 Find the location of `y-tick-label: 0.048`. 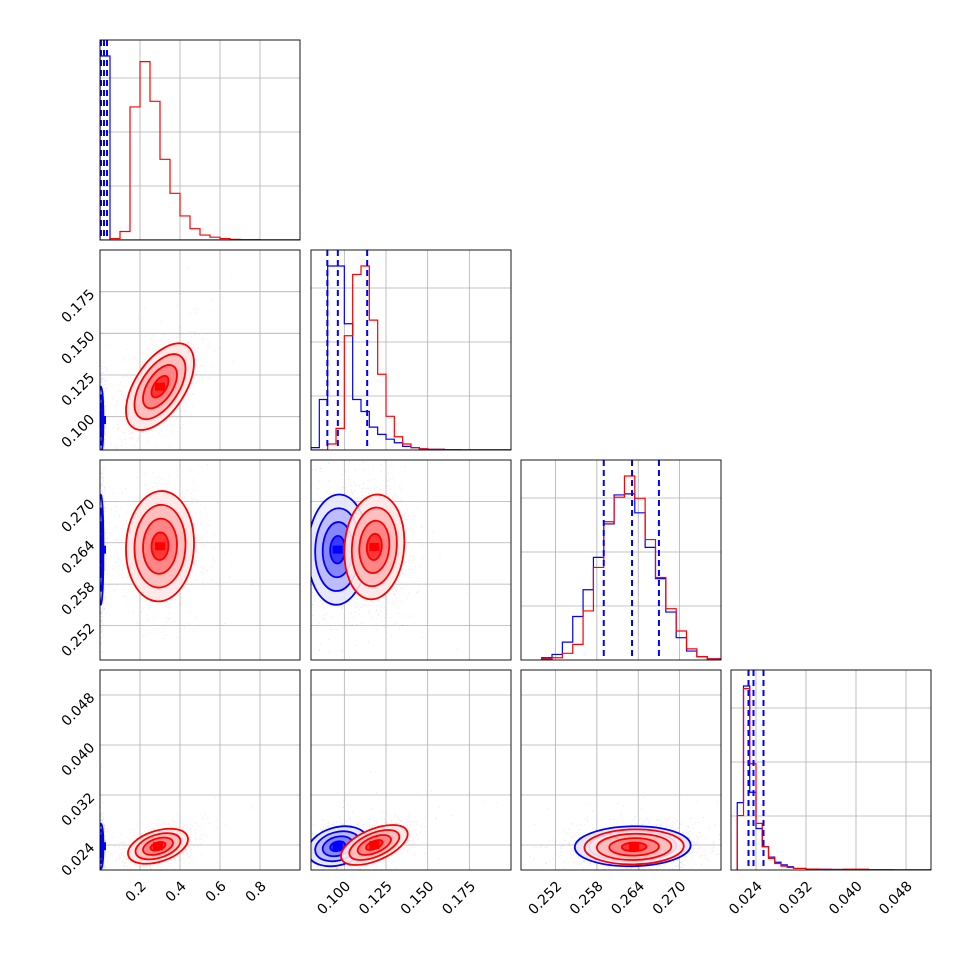

y-tick-label: 0.048 is located at coordinates (79, 710).